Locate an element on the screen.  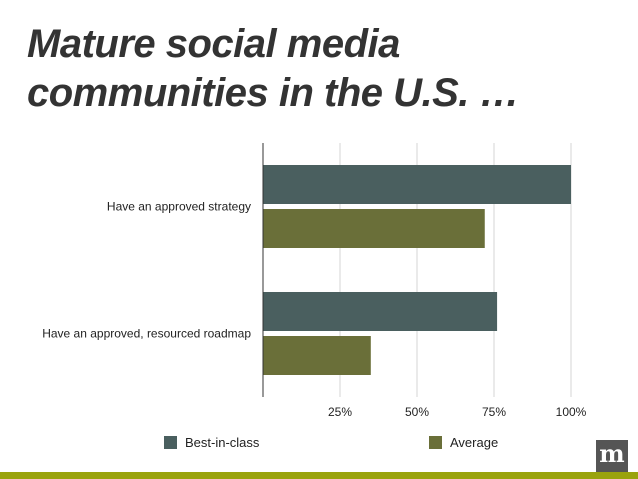
legend-swatch-average is located at coordinates (435, 442).